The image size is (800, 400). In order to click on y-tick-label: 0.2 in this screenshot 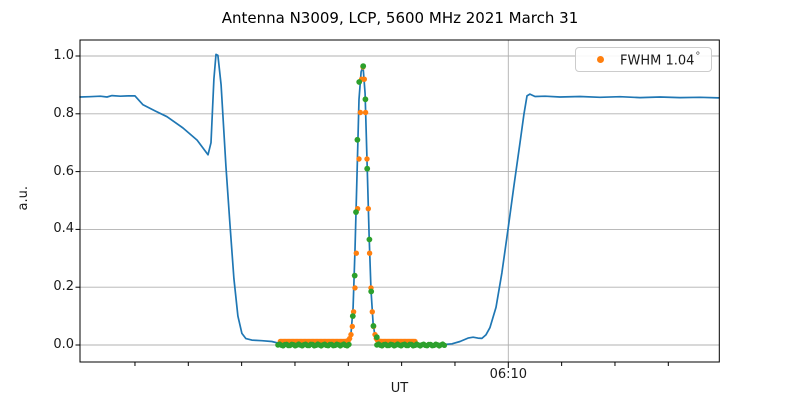, I will do `click(63, 287)`.